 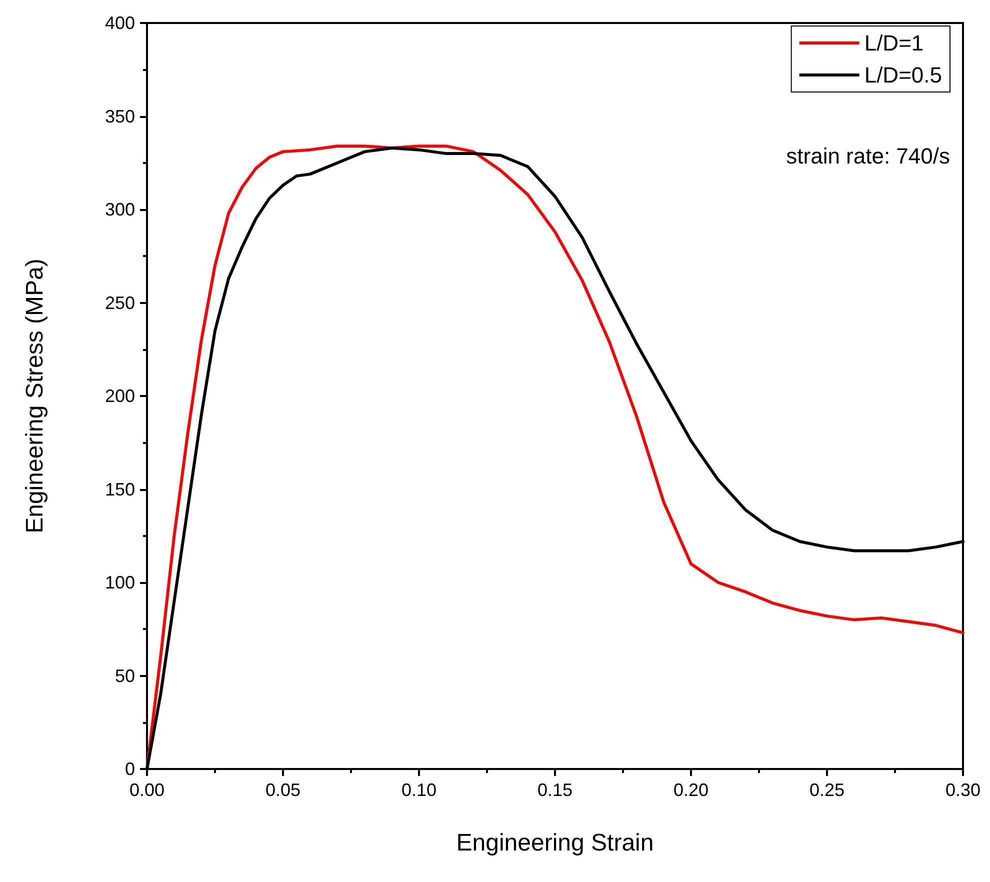 I want to click on y-tick-label: 350, so click(x=119, y=116).